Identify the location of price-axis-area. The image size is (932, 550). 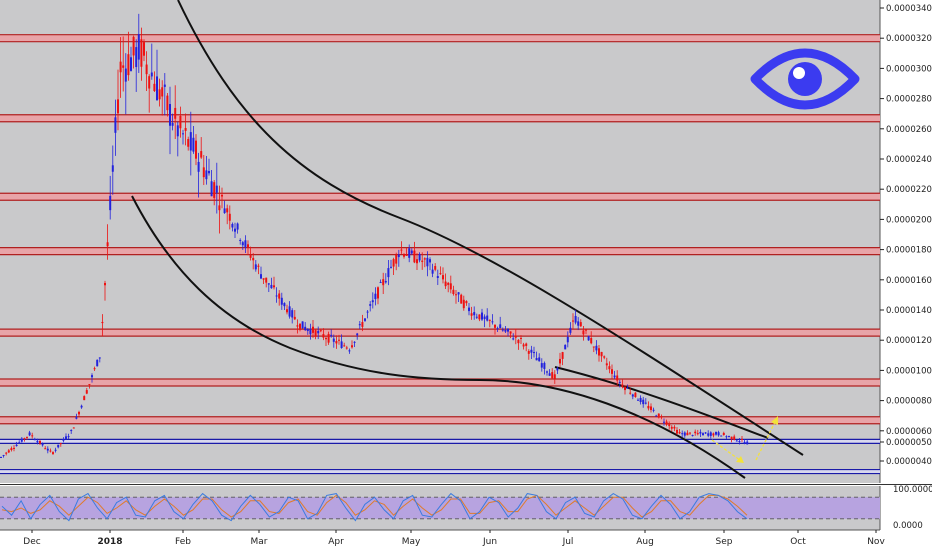
(906, 265).